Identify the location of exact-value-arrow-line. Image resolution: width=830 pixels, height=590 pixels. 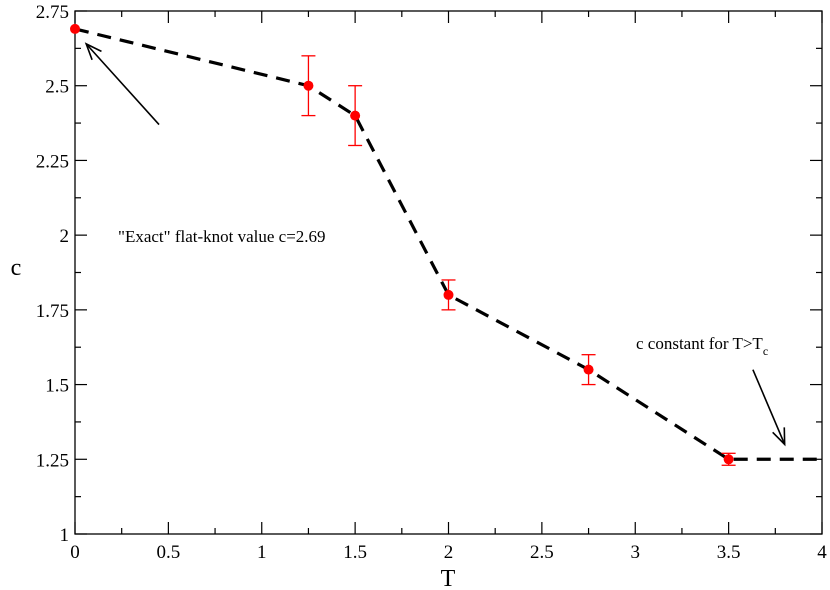
(122, 84).